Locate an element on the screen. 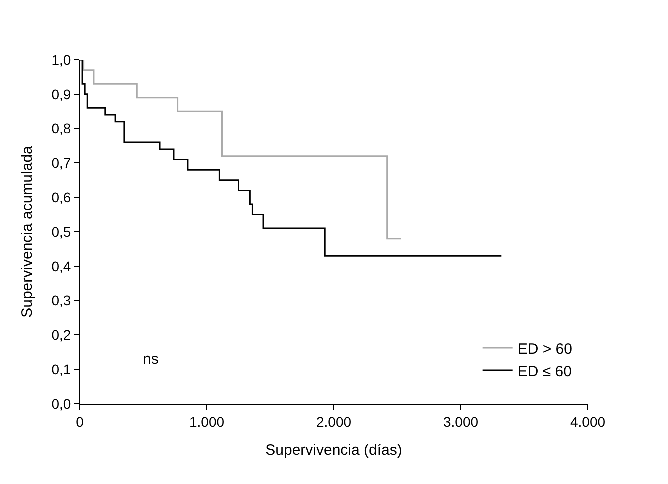 The width and height of the screenshot is (668, 484). y-tick-label: 0,3 is located at coordinates (62, 300).